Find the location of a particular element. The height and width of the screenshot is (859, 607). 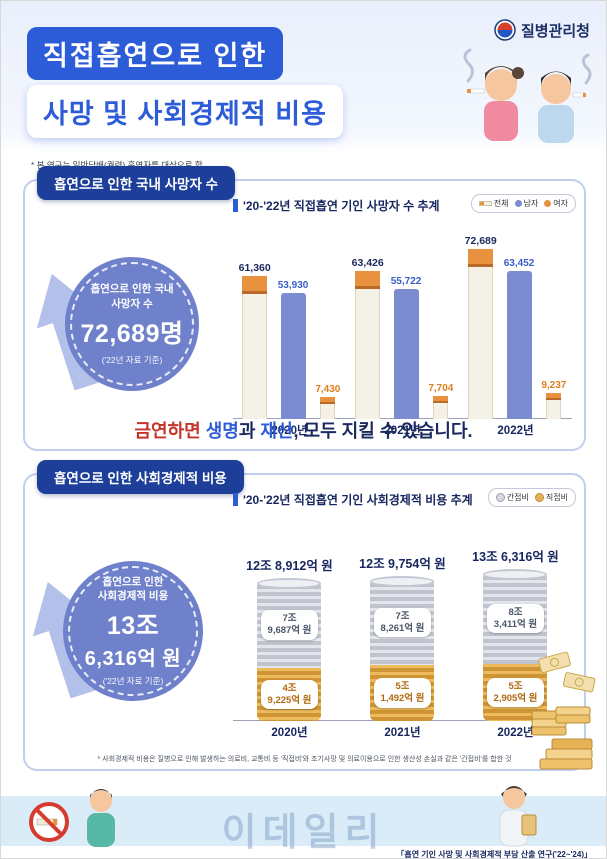

direct-cost-value: 4조 9,225억 원 is located at coordinates (289, 694).